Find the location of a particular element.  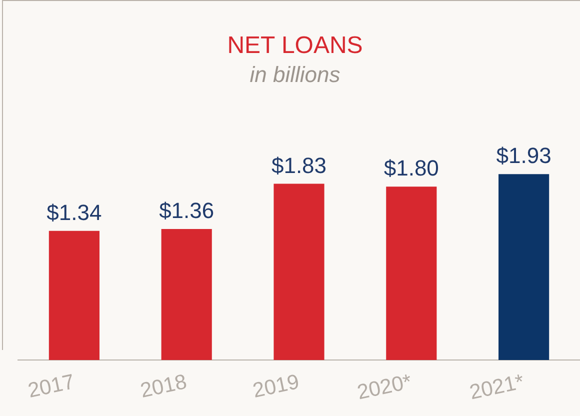

x-tick-label: 2021* is located at coordinates (497, 387).